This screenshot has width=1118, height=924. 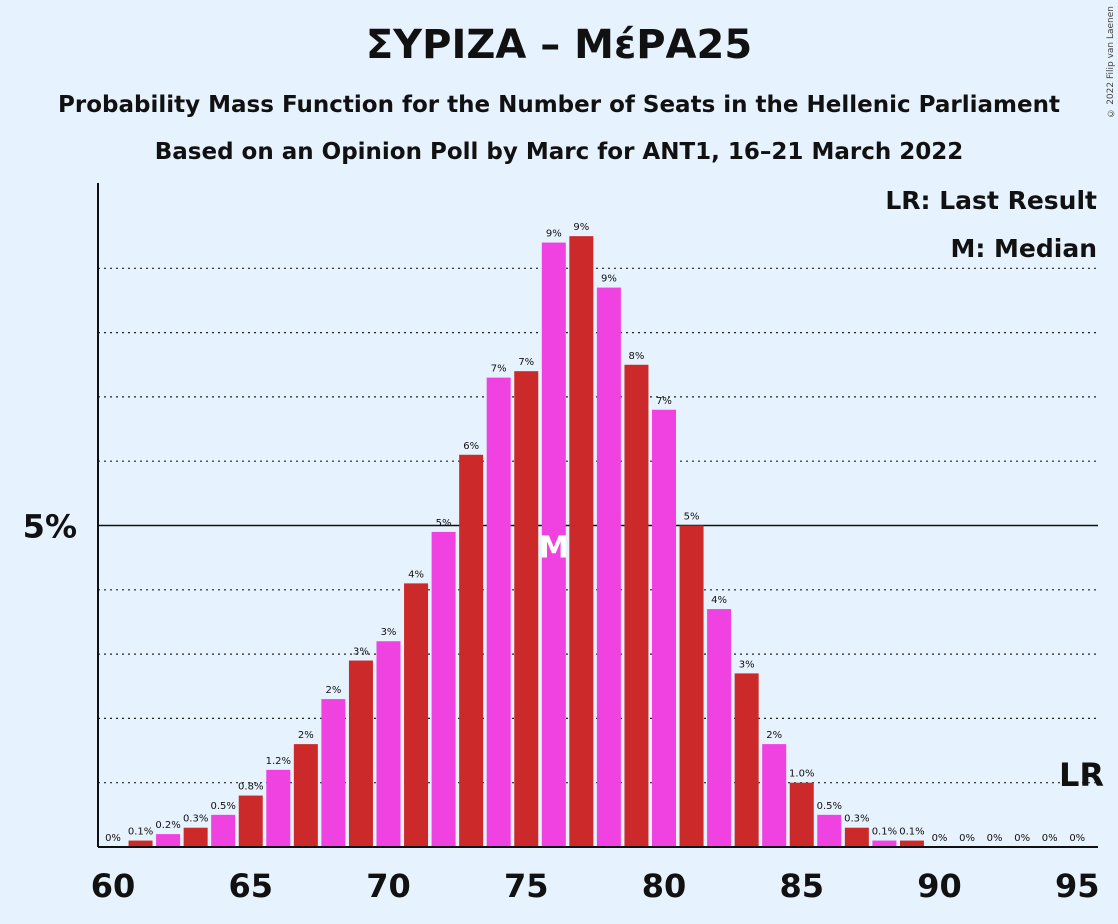 What do you see at coordinates (664, 886) in the screenshot?
I see `x-tick-label: 80` at bounding box center [664, 886].